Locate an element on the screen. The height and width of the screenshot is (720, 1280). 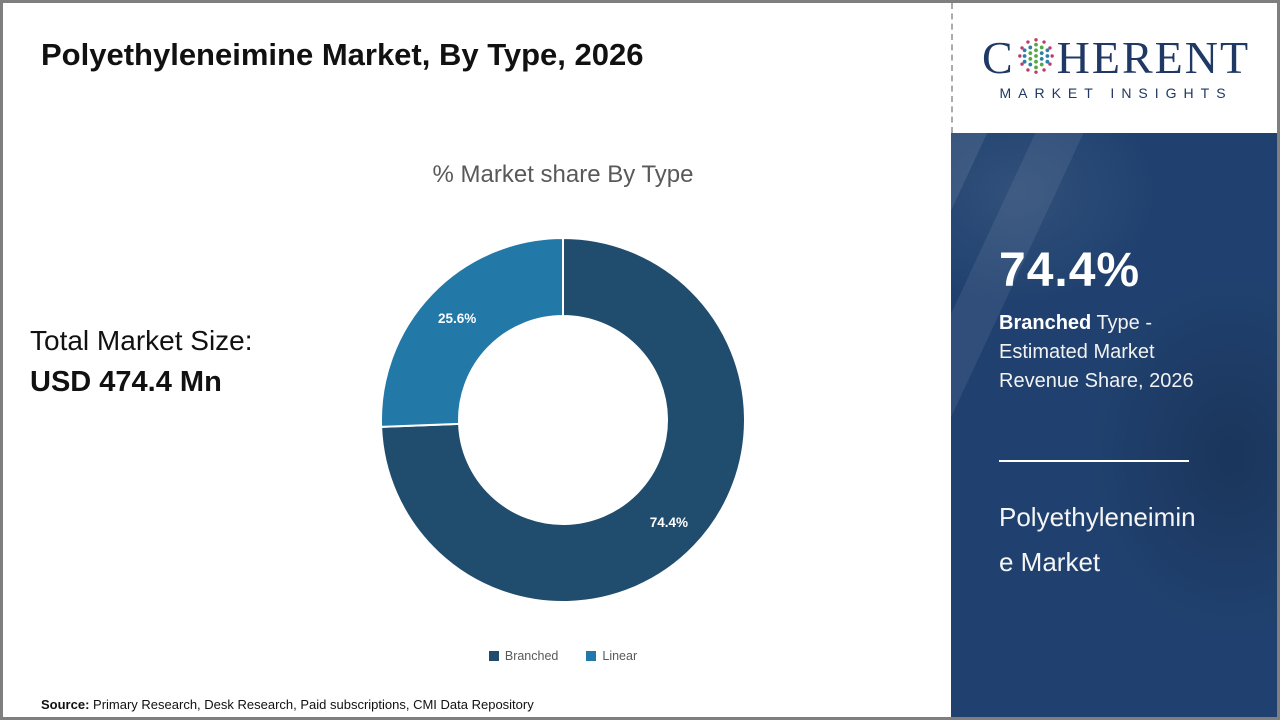
page-title: Polyethyleneimine Market, By Type, 2026 is located at coordinates (342, 54).